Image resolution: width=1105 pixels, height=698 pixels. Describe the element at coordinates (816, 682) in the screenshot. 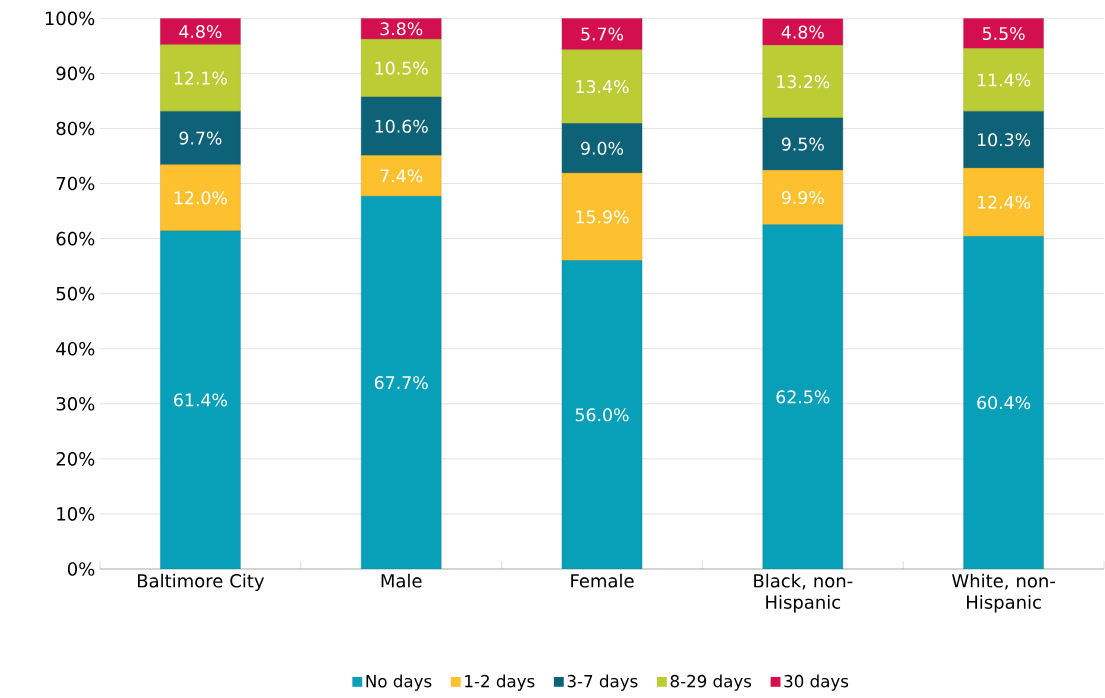

I see `legend-label: 30 days` at that location.